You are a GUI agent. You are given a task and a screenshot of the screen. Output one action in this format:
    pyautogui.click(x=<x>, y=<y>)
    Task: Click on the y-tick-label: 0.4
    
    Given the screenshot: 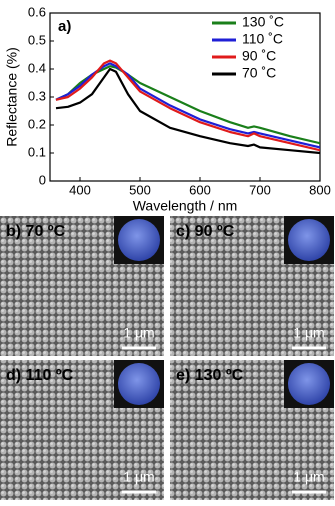 What is the action you would take?
    pyautogui.click(x=37, y=67)
    